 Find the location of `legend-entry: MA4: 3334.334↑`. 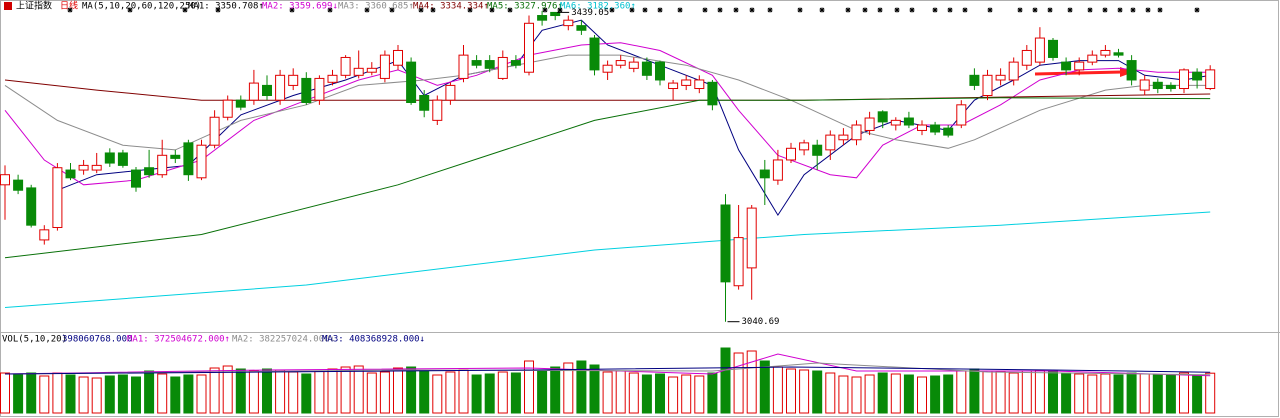

legend-entry: MA4: 3334.334↑ is located at coordinates (451, 7).